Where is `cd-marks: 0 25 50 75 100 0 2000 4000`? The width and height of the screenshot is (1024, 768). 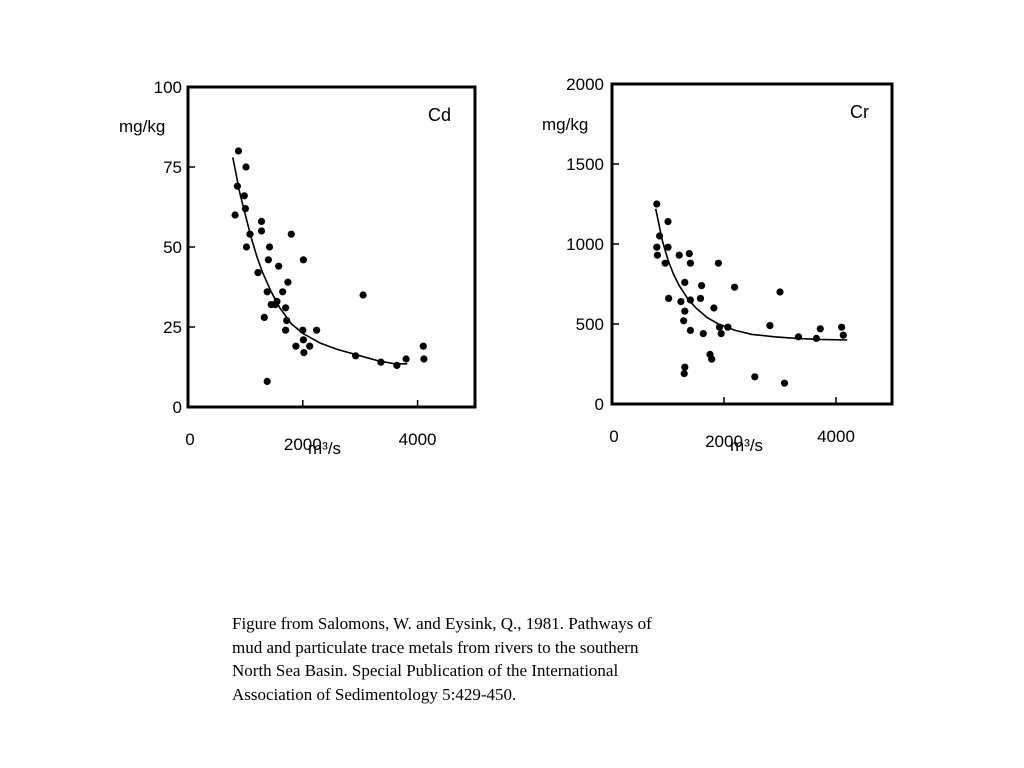
cd-marks: 0 25 50 75 100 0 2000 4000 is located at coordinates (295, 266).